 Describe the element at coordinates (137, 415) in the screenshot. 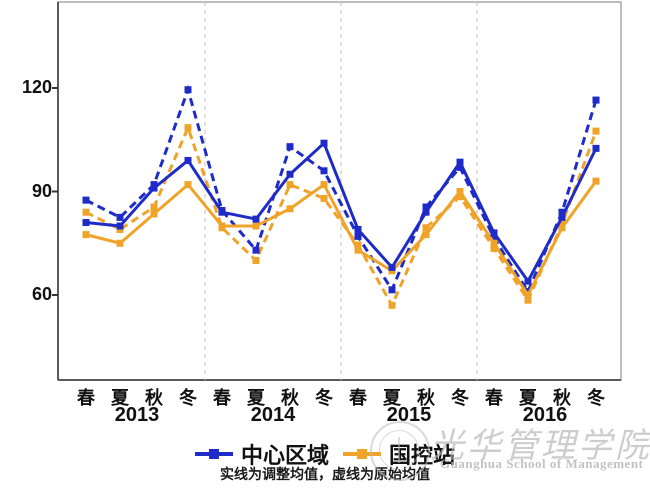

I see `x-axis-label-year: 2013` at that location.